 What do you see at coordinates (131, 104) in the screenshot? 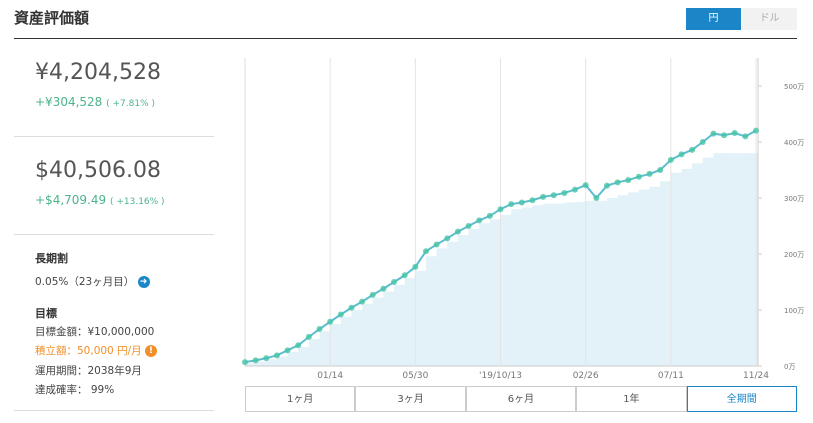
I see `jpy-change-pct: ( +7.81% )` at bounding box center [131, 104].